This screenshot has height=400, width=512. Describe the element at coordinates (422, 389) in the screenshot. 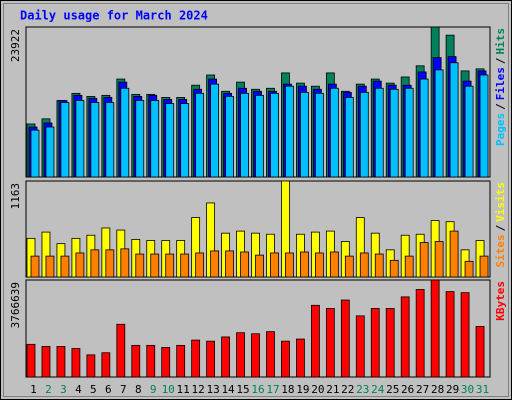

I see `x-tick-label: 27` at that location.